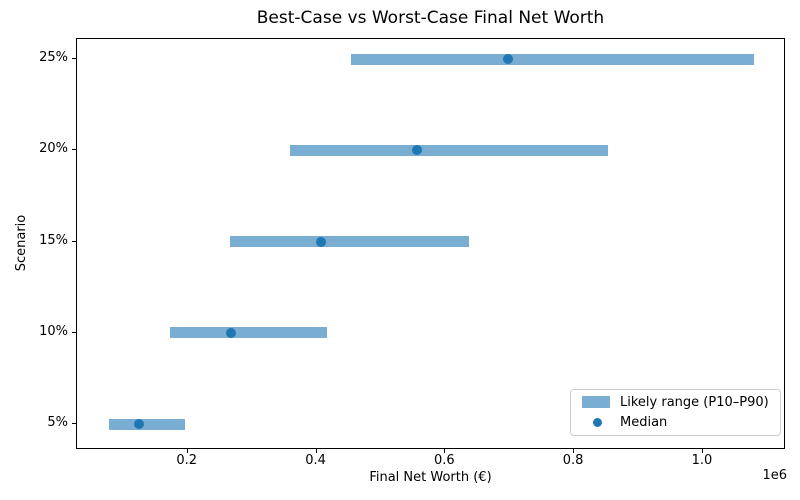  What do you see at coordinates (53, 57) in the screenshot?
I see `y-tick-label: 25%` at bounding box center [53, 57].